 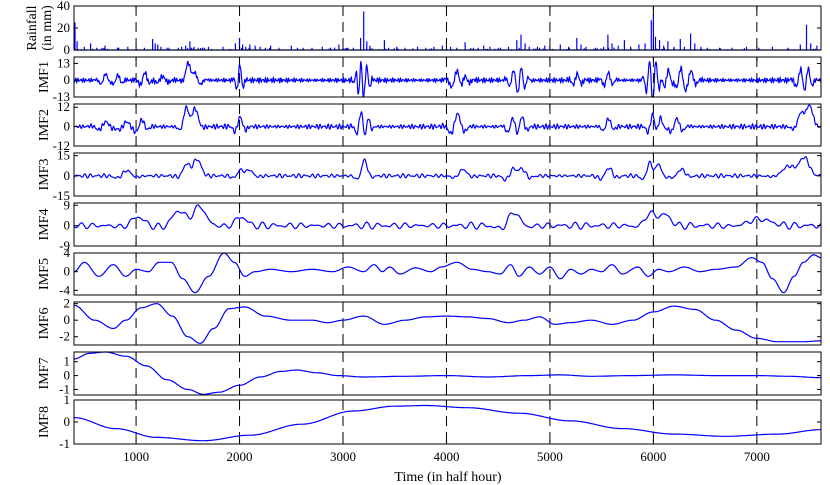 I want to click on panel-frame-rainfall, so click(x=447, y=28).